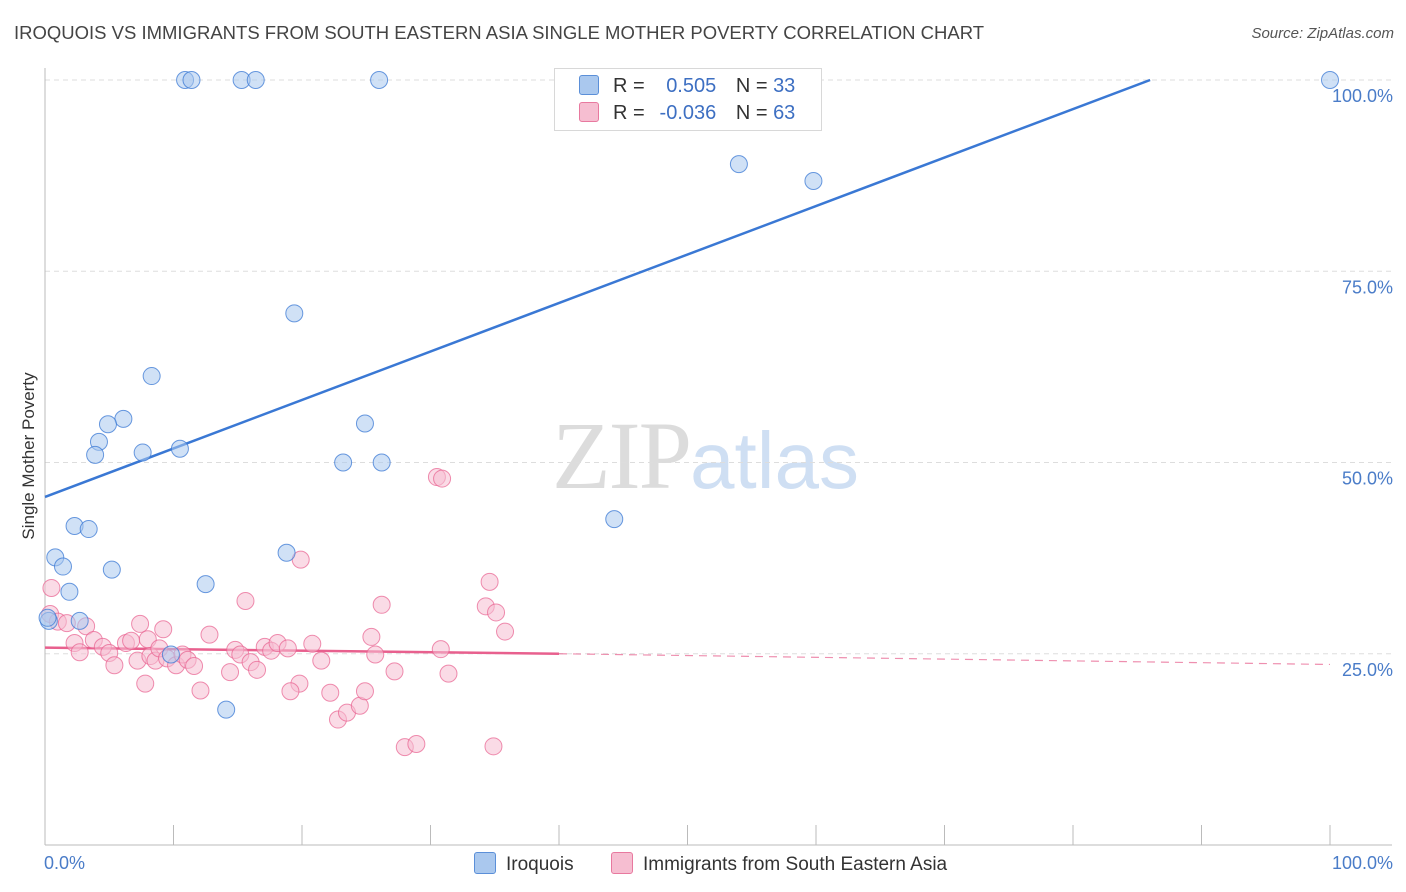 This screenshot has width=1406, height=892. I want to click on bottom-legend-iroquois: Iroquois, so click(524, 864).